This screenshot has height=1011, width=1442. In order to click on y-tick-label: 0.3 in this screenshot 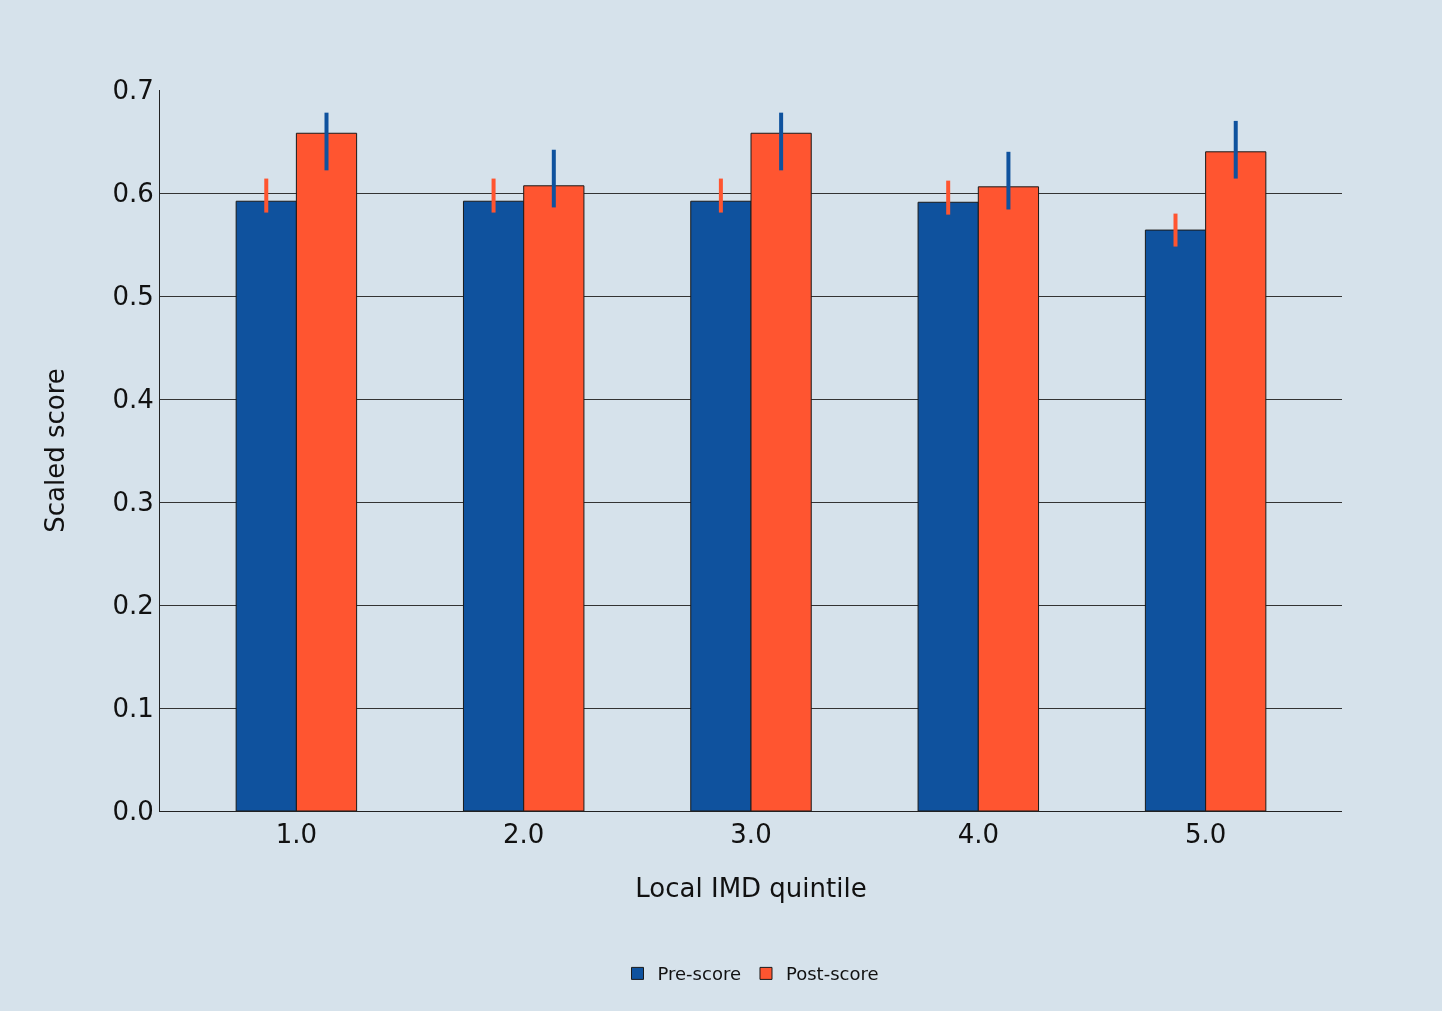, I will do `click(133, 502)`.